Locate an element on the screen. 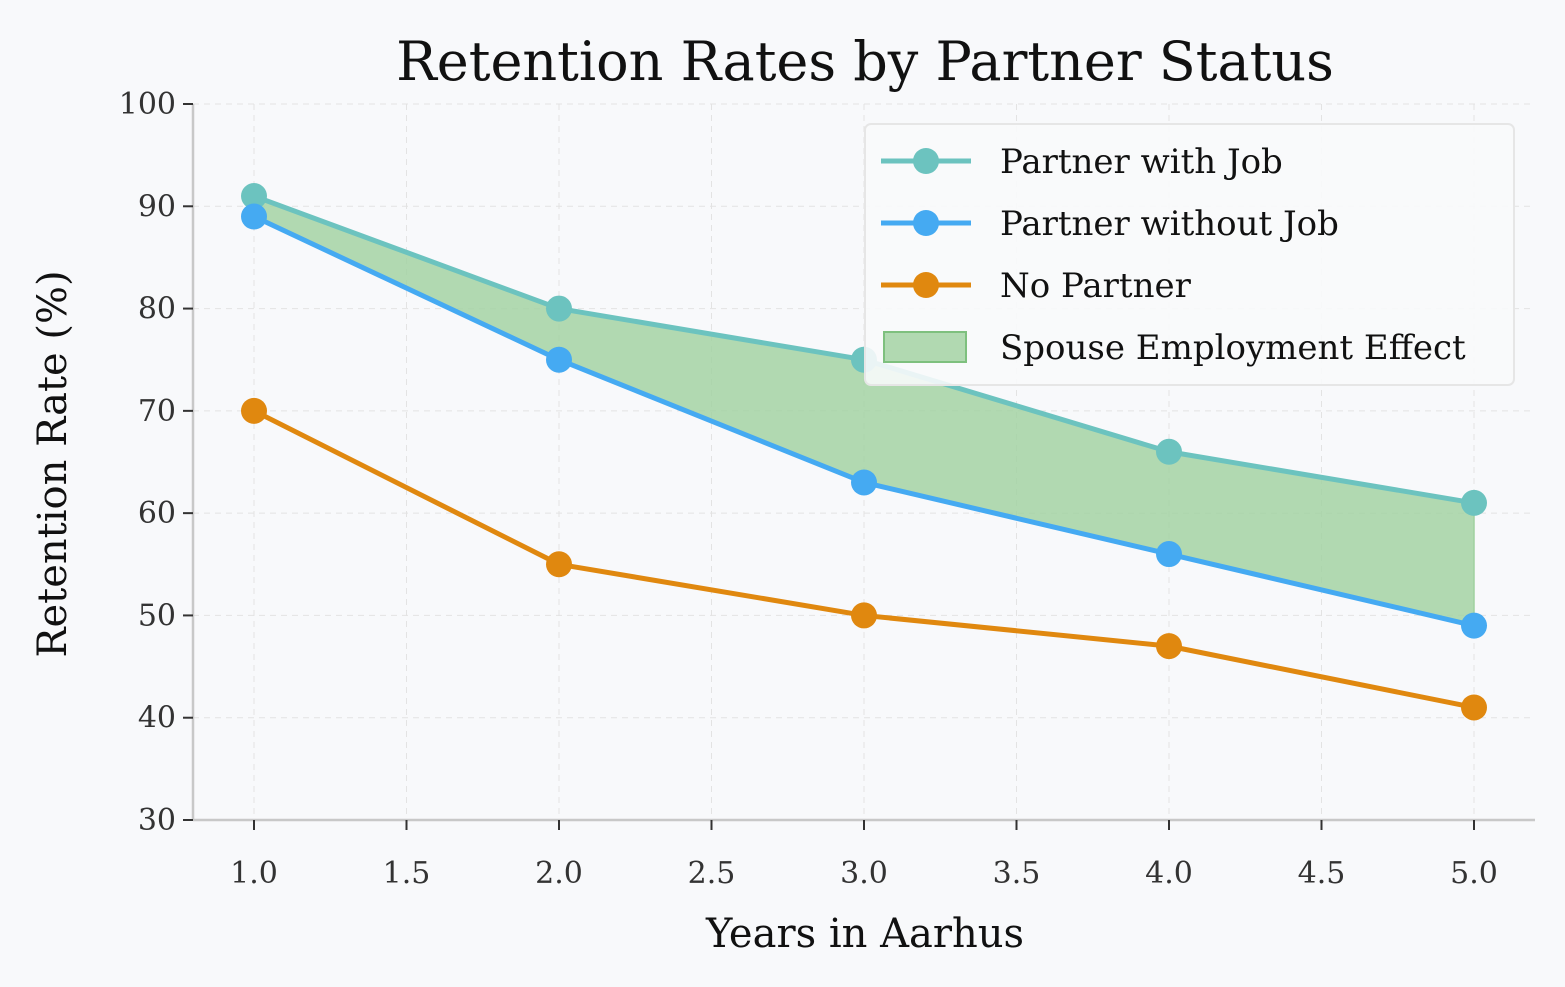 This screenshot has width=1565, height=987. y-tick-label: 40 is located at coordinates (157, 718).